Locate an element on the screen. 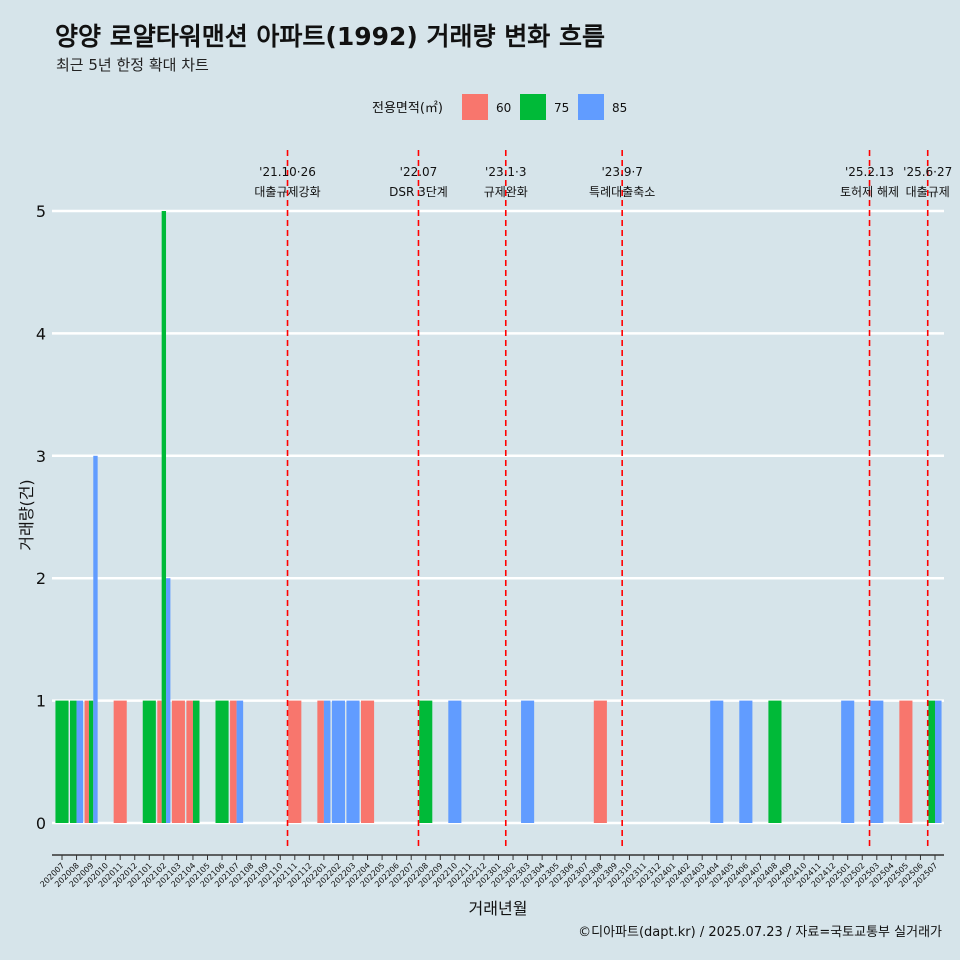 The width and height of the screenshot is (960, 960). event-label: DSR 3단계 is located at coordinates (418, 192).